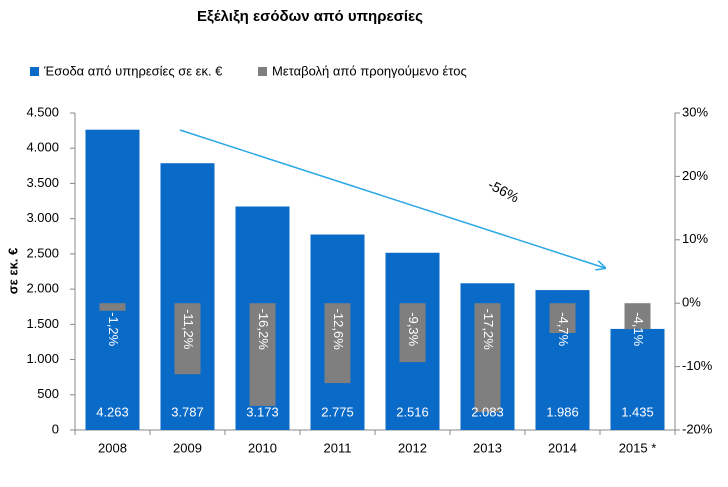 Image resolution: width=728 pixels, height=487 pixels. I want to click on value-label: 3.173, so click(262, 411).